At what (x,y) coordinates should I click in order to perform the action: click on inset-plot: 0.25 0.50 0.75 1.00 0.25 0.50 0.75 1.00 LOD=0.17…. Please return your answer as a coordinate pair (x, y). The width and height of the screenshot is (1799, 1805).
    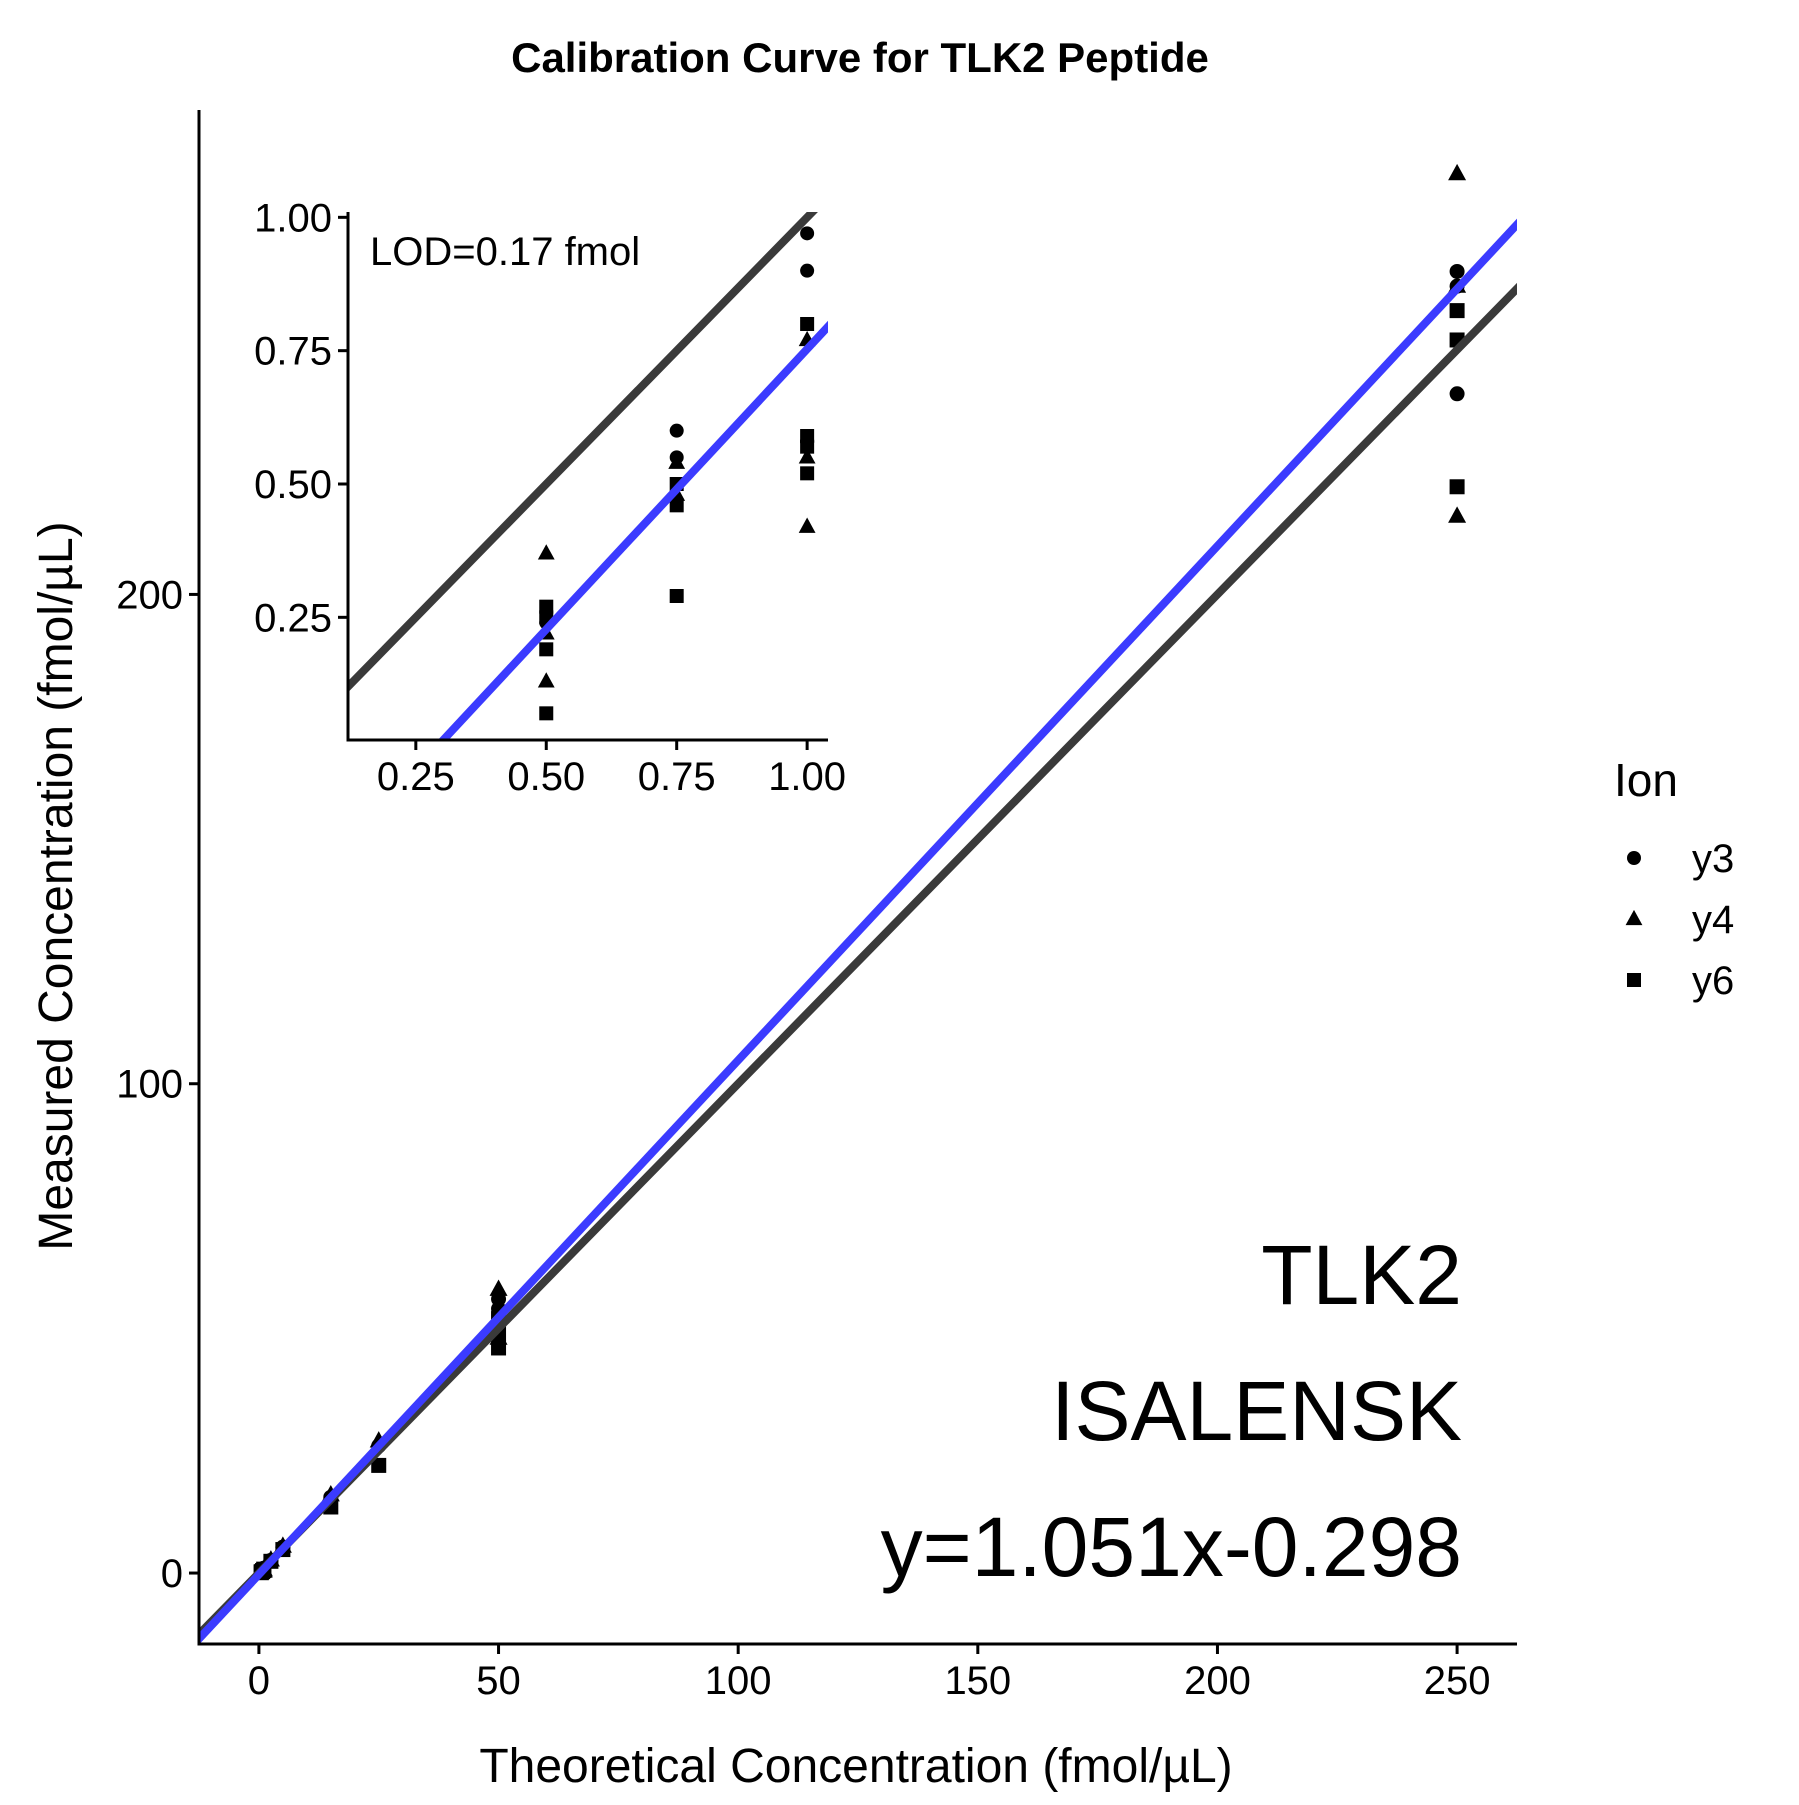
    Looking at the image, I should click on (550, 497).